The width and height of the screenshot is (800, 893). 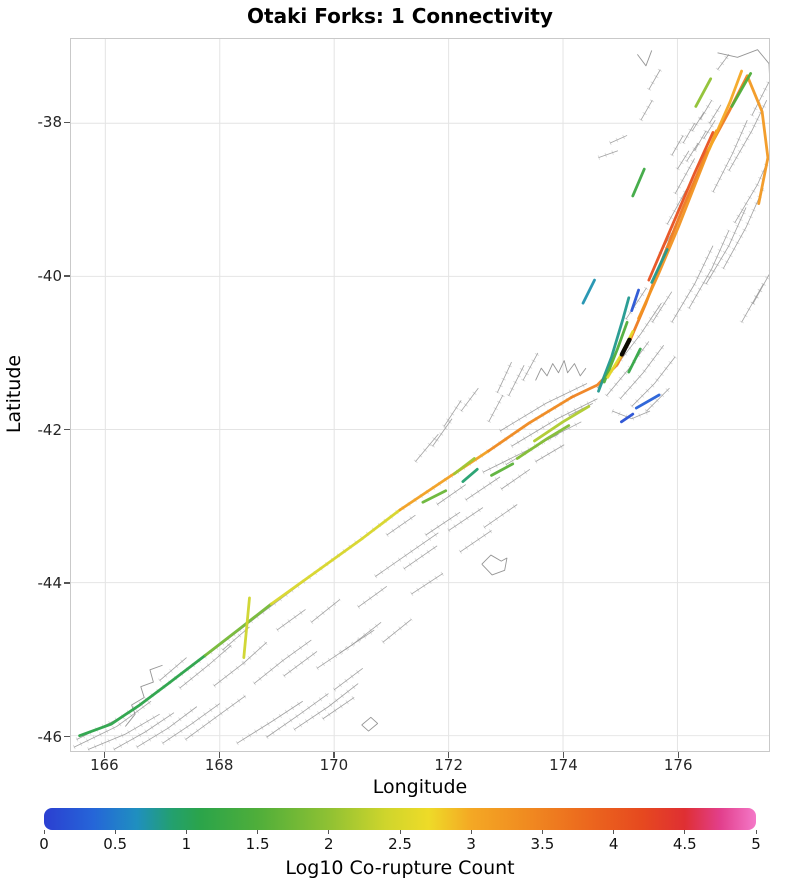 What do you see at coordinates (50, 429) in the screenshot?
I see `y-tick-label: -42` at bounding box center [50, 429].